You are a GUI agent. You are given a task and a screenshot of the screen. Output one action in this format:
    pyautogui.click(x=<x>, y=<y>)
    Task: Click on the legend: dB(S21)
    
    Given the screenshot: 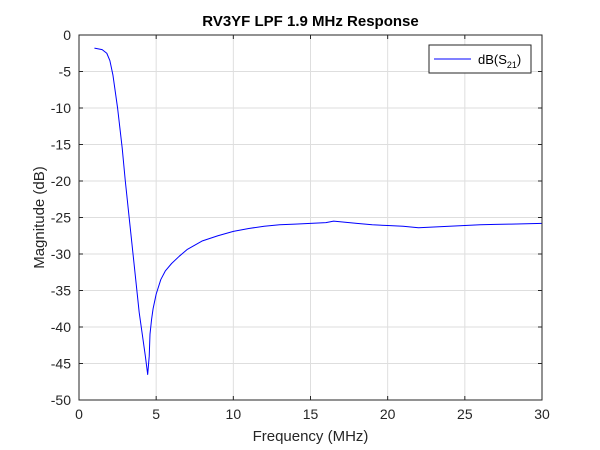 What is the action you would take?
    pyautogui.click(x=480, y=59)
    